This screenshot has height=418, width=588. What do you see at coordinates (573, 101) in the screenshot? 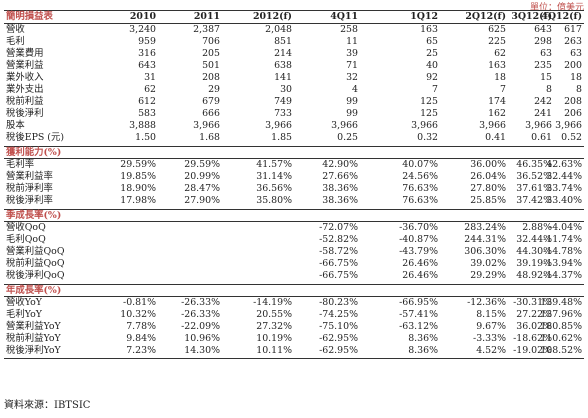
I see `row-value: 208` at bounding box center [573, 101].